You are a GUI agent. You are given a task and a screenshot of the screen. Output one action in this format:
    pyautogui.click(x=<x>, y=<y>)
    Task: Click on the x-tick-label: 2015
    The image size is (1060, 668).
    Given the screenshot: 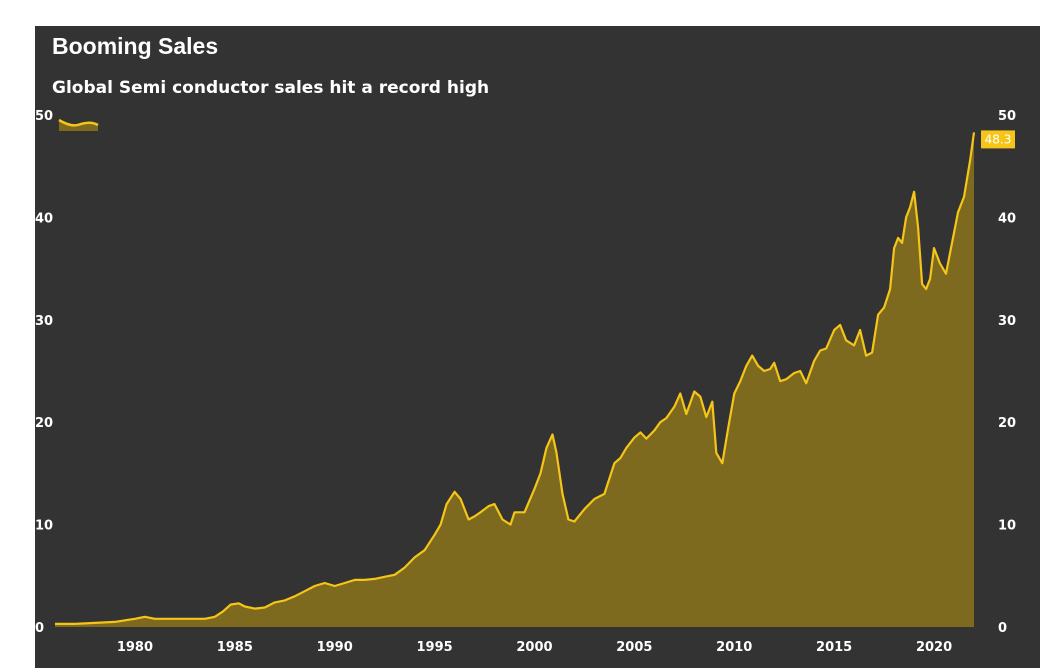 What is the action you would take?
    pyautogui.click(x=834, y=647)
    